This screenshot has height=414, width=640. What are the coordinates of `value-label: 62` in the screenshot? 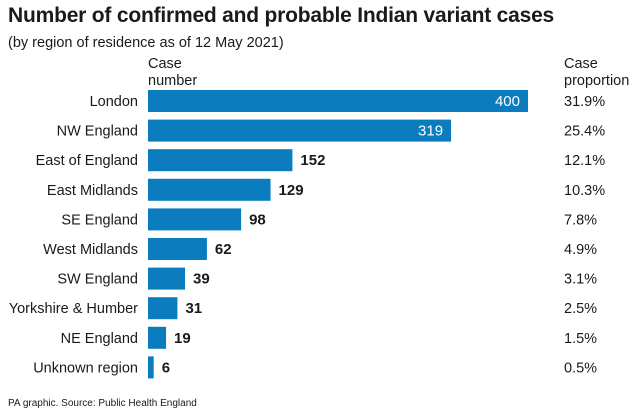 It's located at (223, 249).